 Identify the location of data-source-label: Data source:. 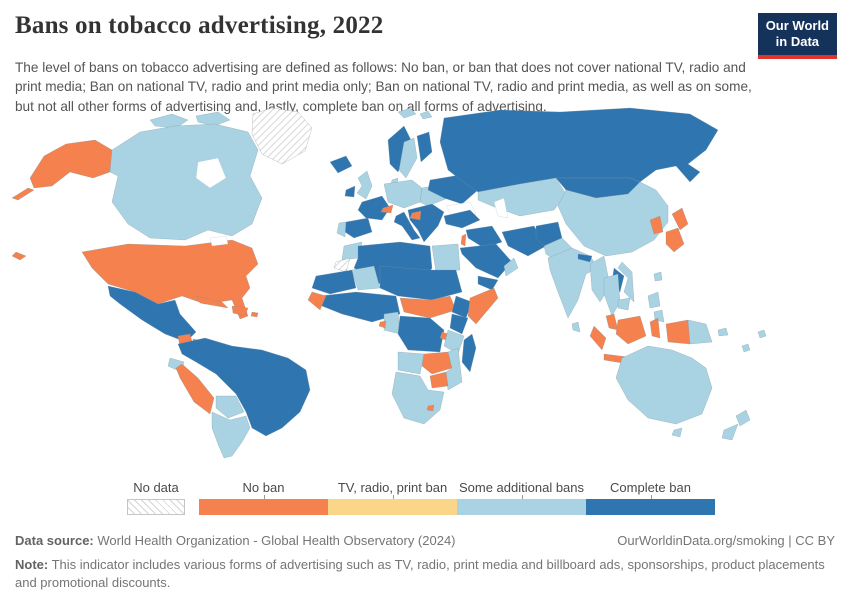
(54, 540).